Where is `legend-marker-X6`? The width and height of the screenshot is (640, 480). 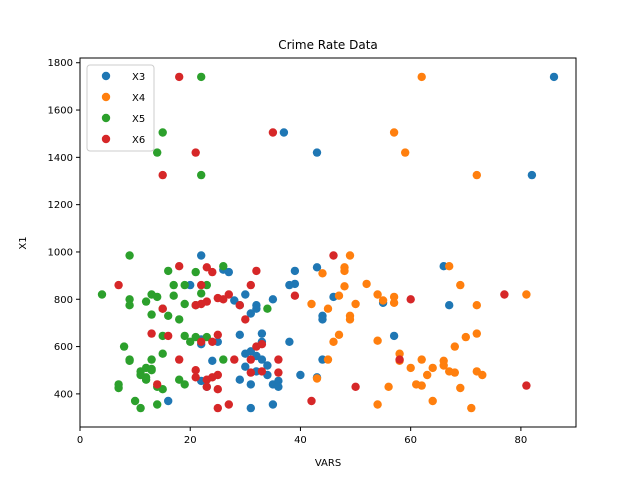 legend-marker-X6 is located at coordinates (106, 139).